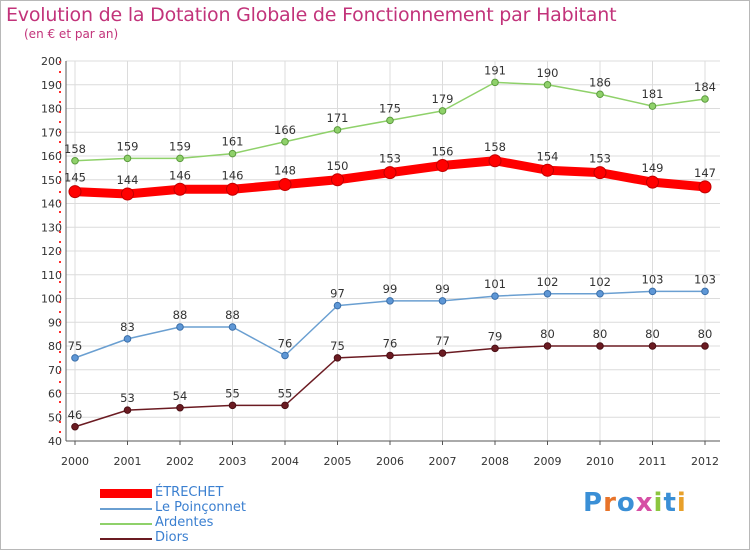 The image size is (750, 550). What do you see at coordinates (705, 334) in the screenshot?
I see `data-label: 80` at bounding box center [705, 334].